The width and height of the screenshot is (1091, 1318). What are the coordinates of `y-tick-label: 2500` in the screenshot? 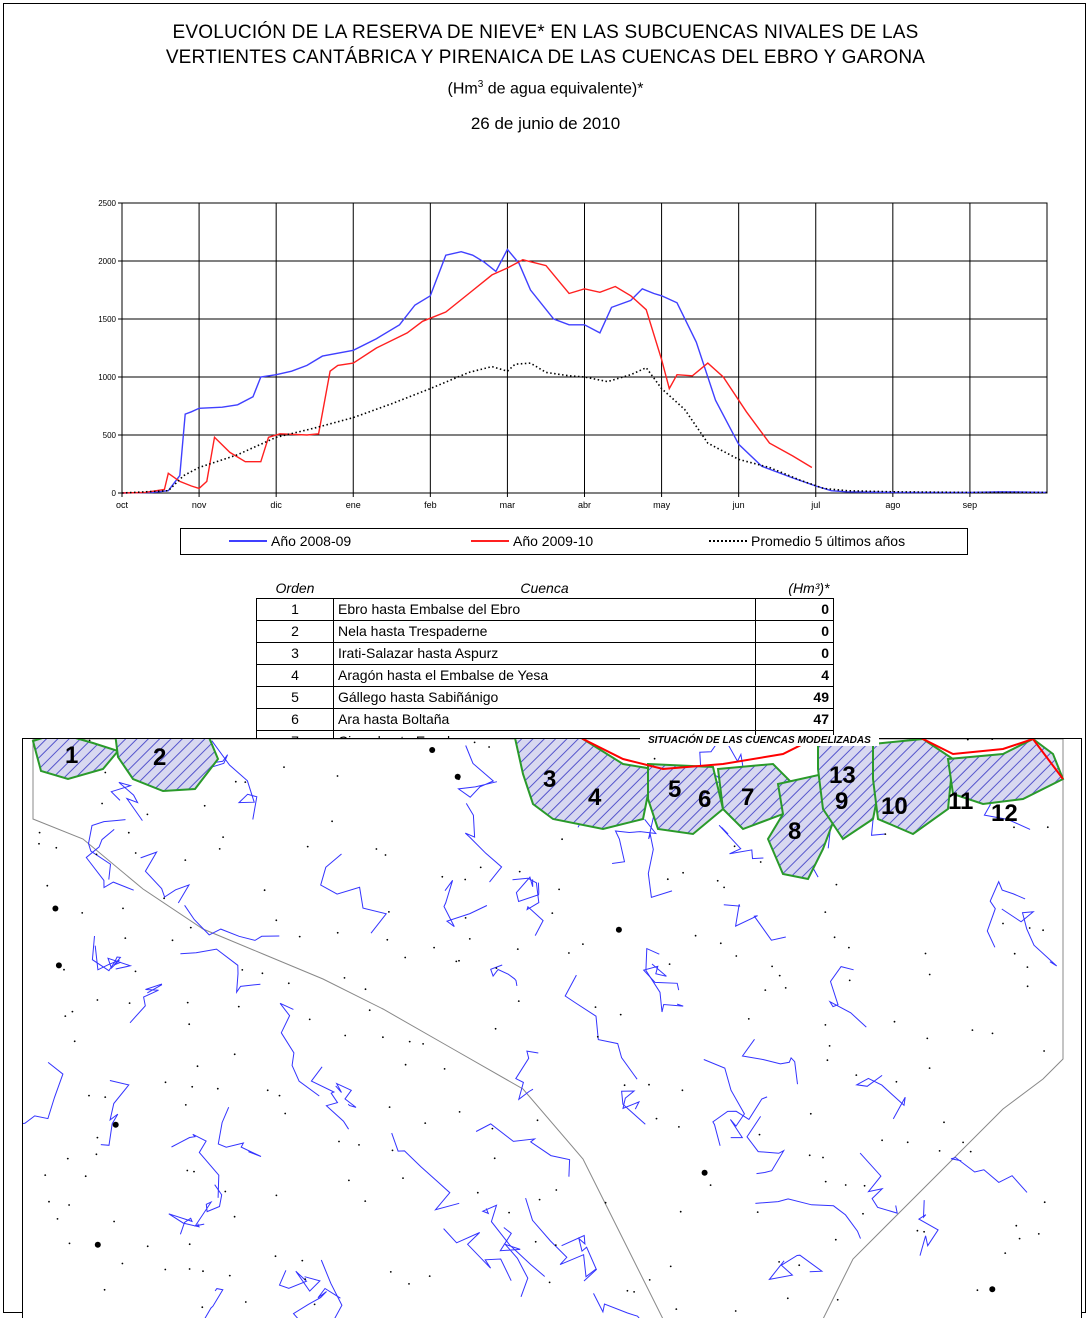 It's located at (107, 203).